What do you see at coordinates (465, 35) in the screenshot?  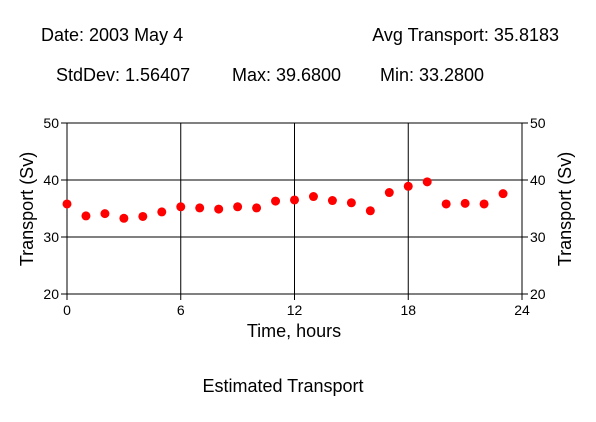 I see `avg-transport-label: Avg Transport: 35.8183` at bounding box center [465, 35].